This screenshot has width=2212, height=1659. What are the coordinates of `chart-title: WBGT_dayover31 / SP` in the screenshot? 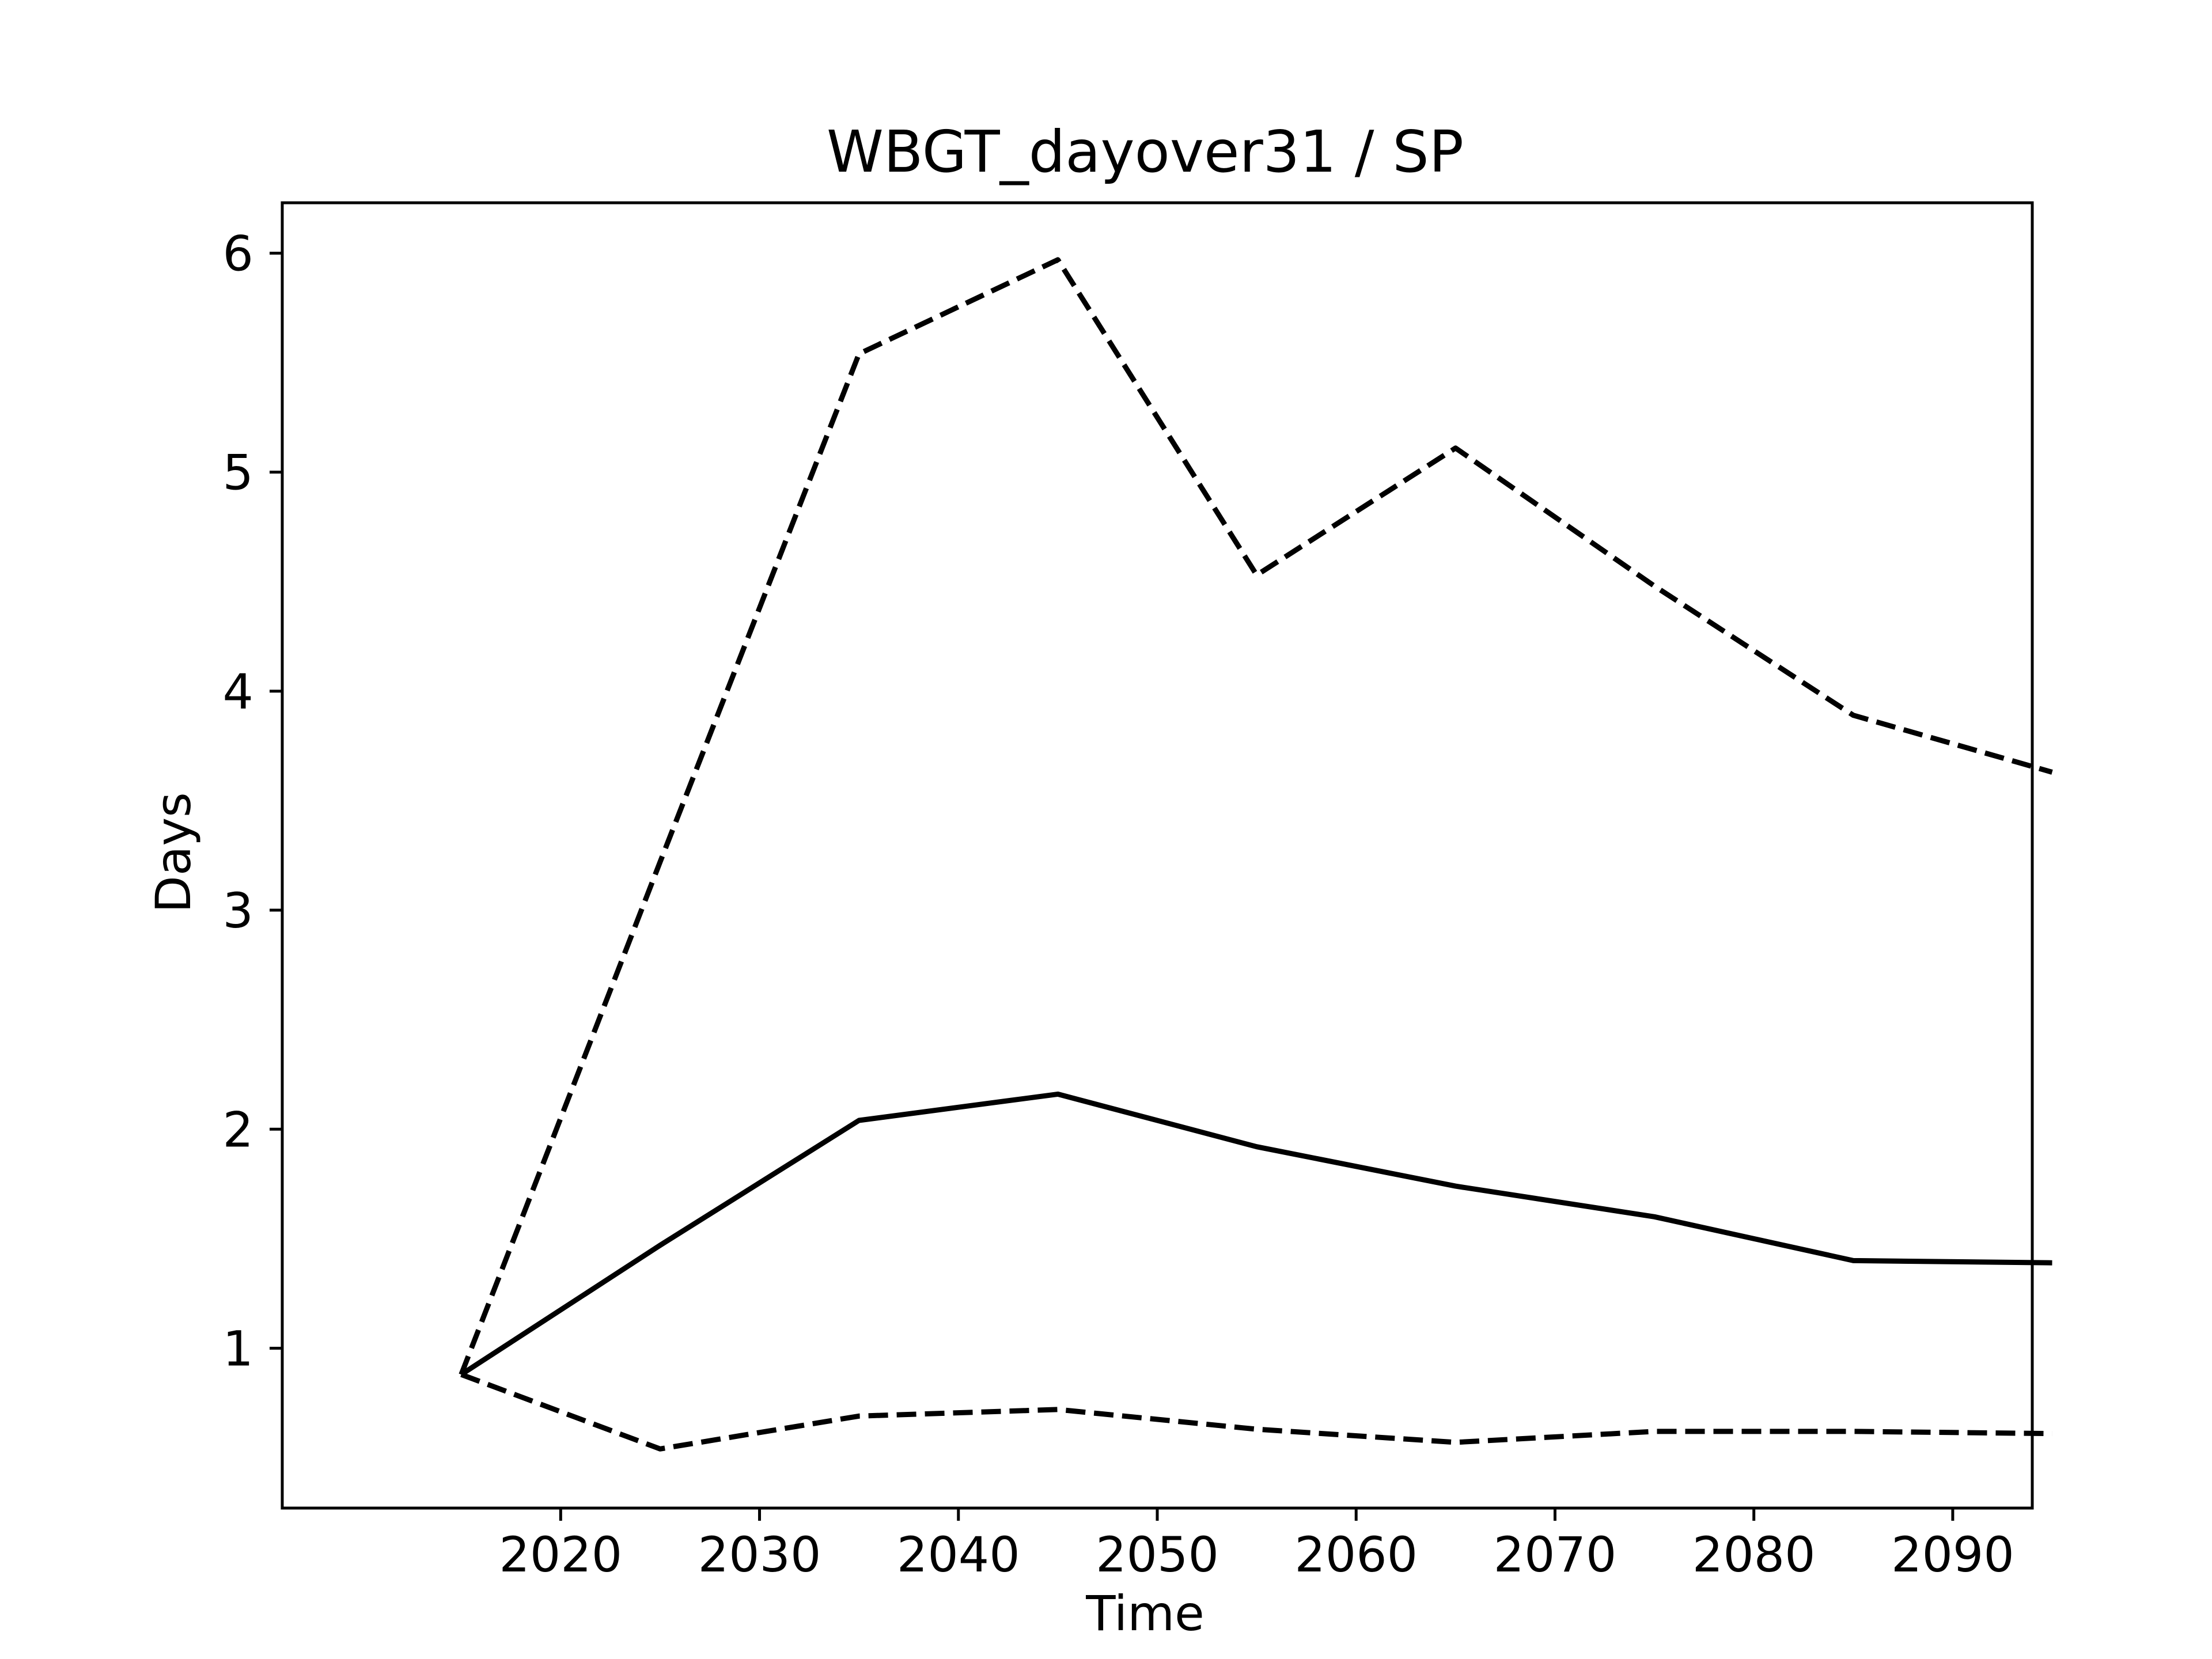 It's located at (1145, 151).